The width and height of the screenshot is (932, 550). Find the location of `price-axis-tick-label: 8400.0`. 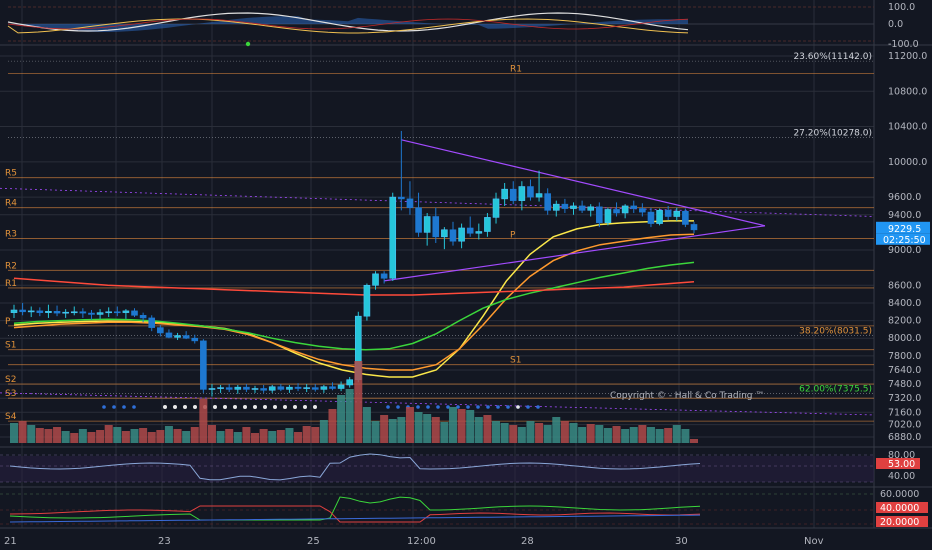

price-axis-tick-label: 8400.0 is located at coordinates (904, 303).